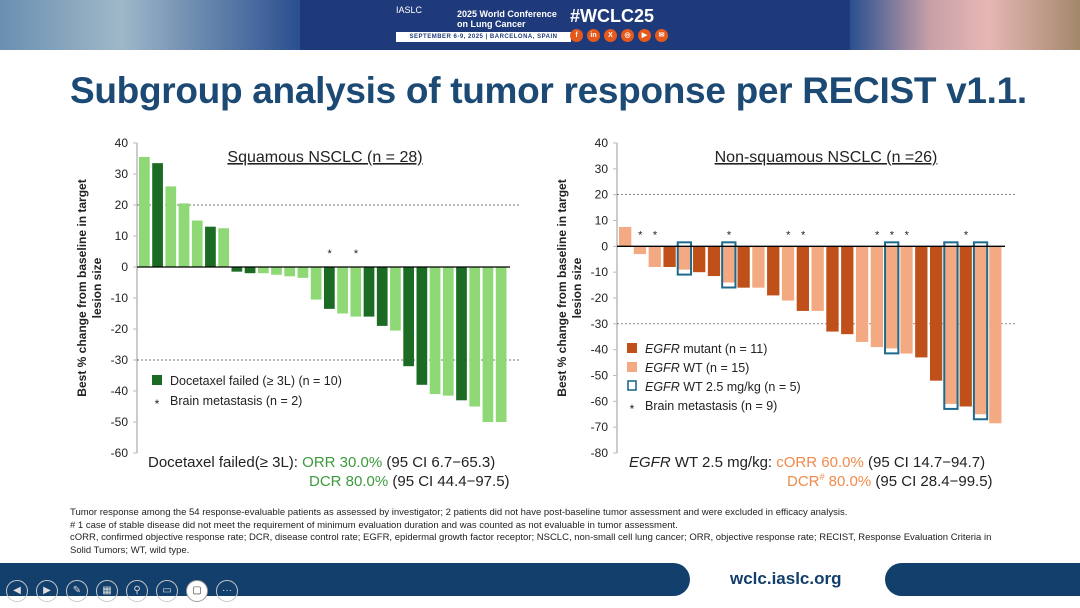 This screenshot has height=608, width=1080. I want to click on legend-label-text: mutant (n = 11), so click(724, 349).